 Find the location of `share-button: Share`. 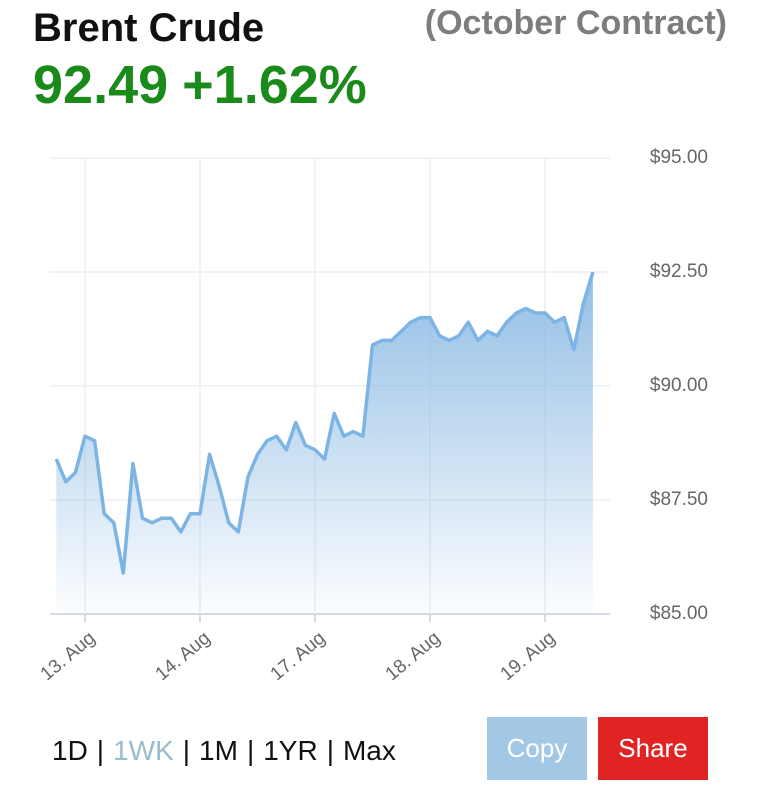

share-button: Share is located at coordinates (653, 748).